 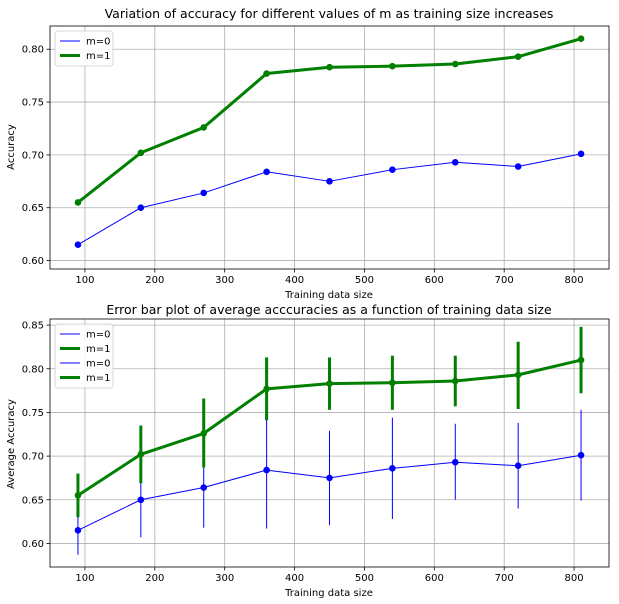 I want to click on series-m=0, so click(x=329, y=199).